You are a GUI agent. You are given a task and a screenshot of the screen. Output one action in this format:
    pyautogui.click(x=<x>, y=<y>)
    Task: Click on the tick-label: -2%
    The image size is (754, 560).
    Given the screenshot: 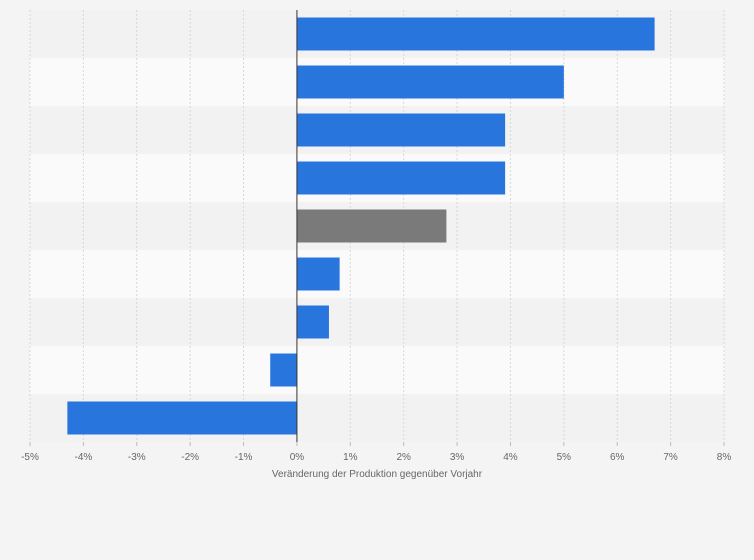 What is the action you would take?
    pyautogui.click(x=190, y=457)
    